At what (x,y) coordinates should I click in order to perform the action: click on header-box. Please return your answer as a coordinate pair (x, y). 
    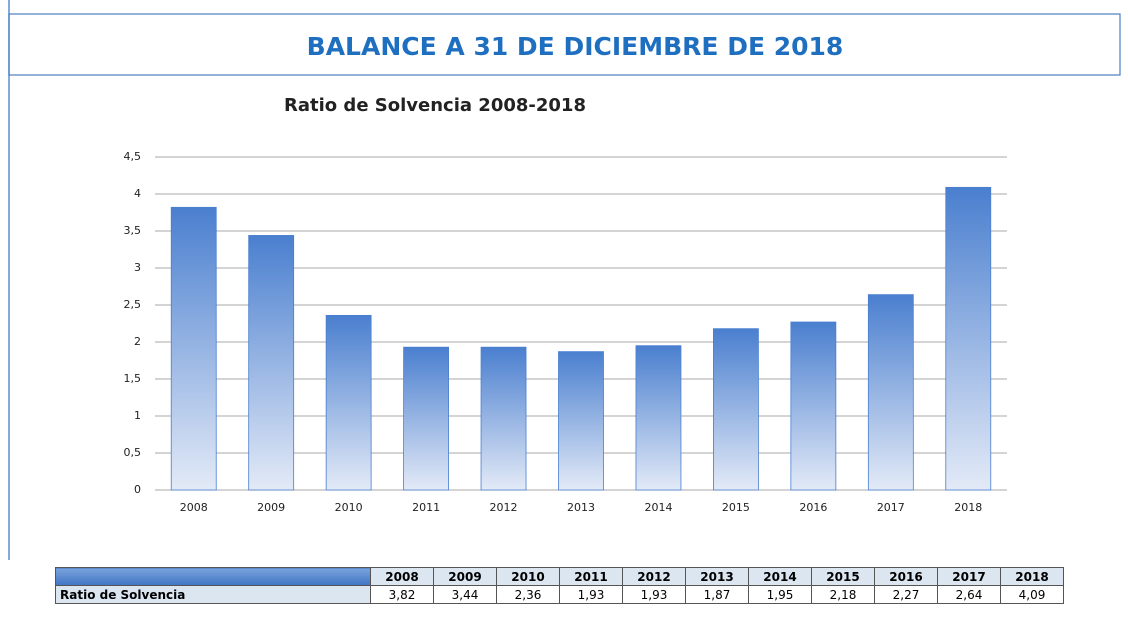
    Looking at the image, I should click on (564, 44).